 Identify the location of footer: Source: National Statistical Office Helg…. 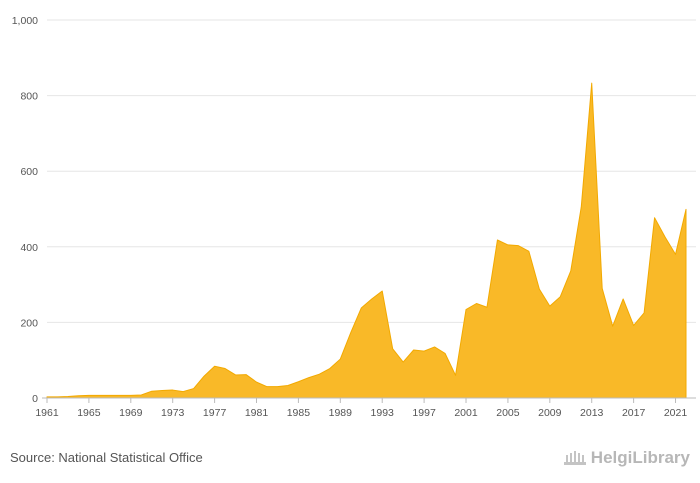
(350, 461).